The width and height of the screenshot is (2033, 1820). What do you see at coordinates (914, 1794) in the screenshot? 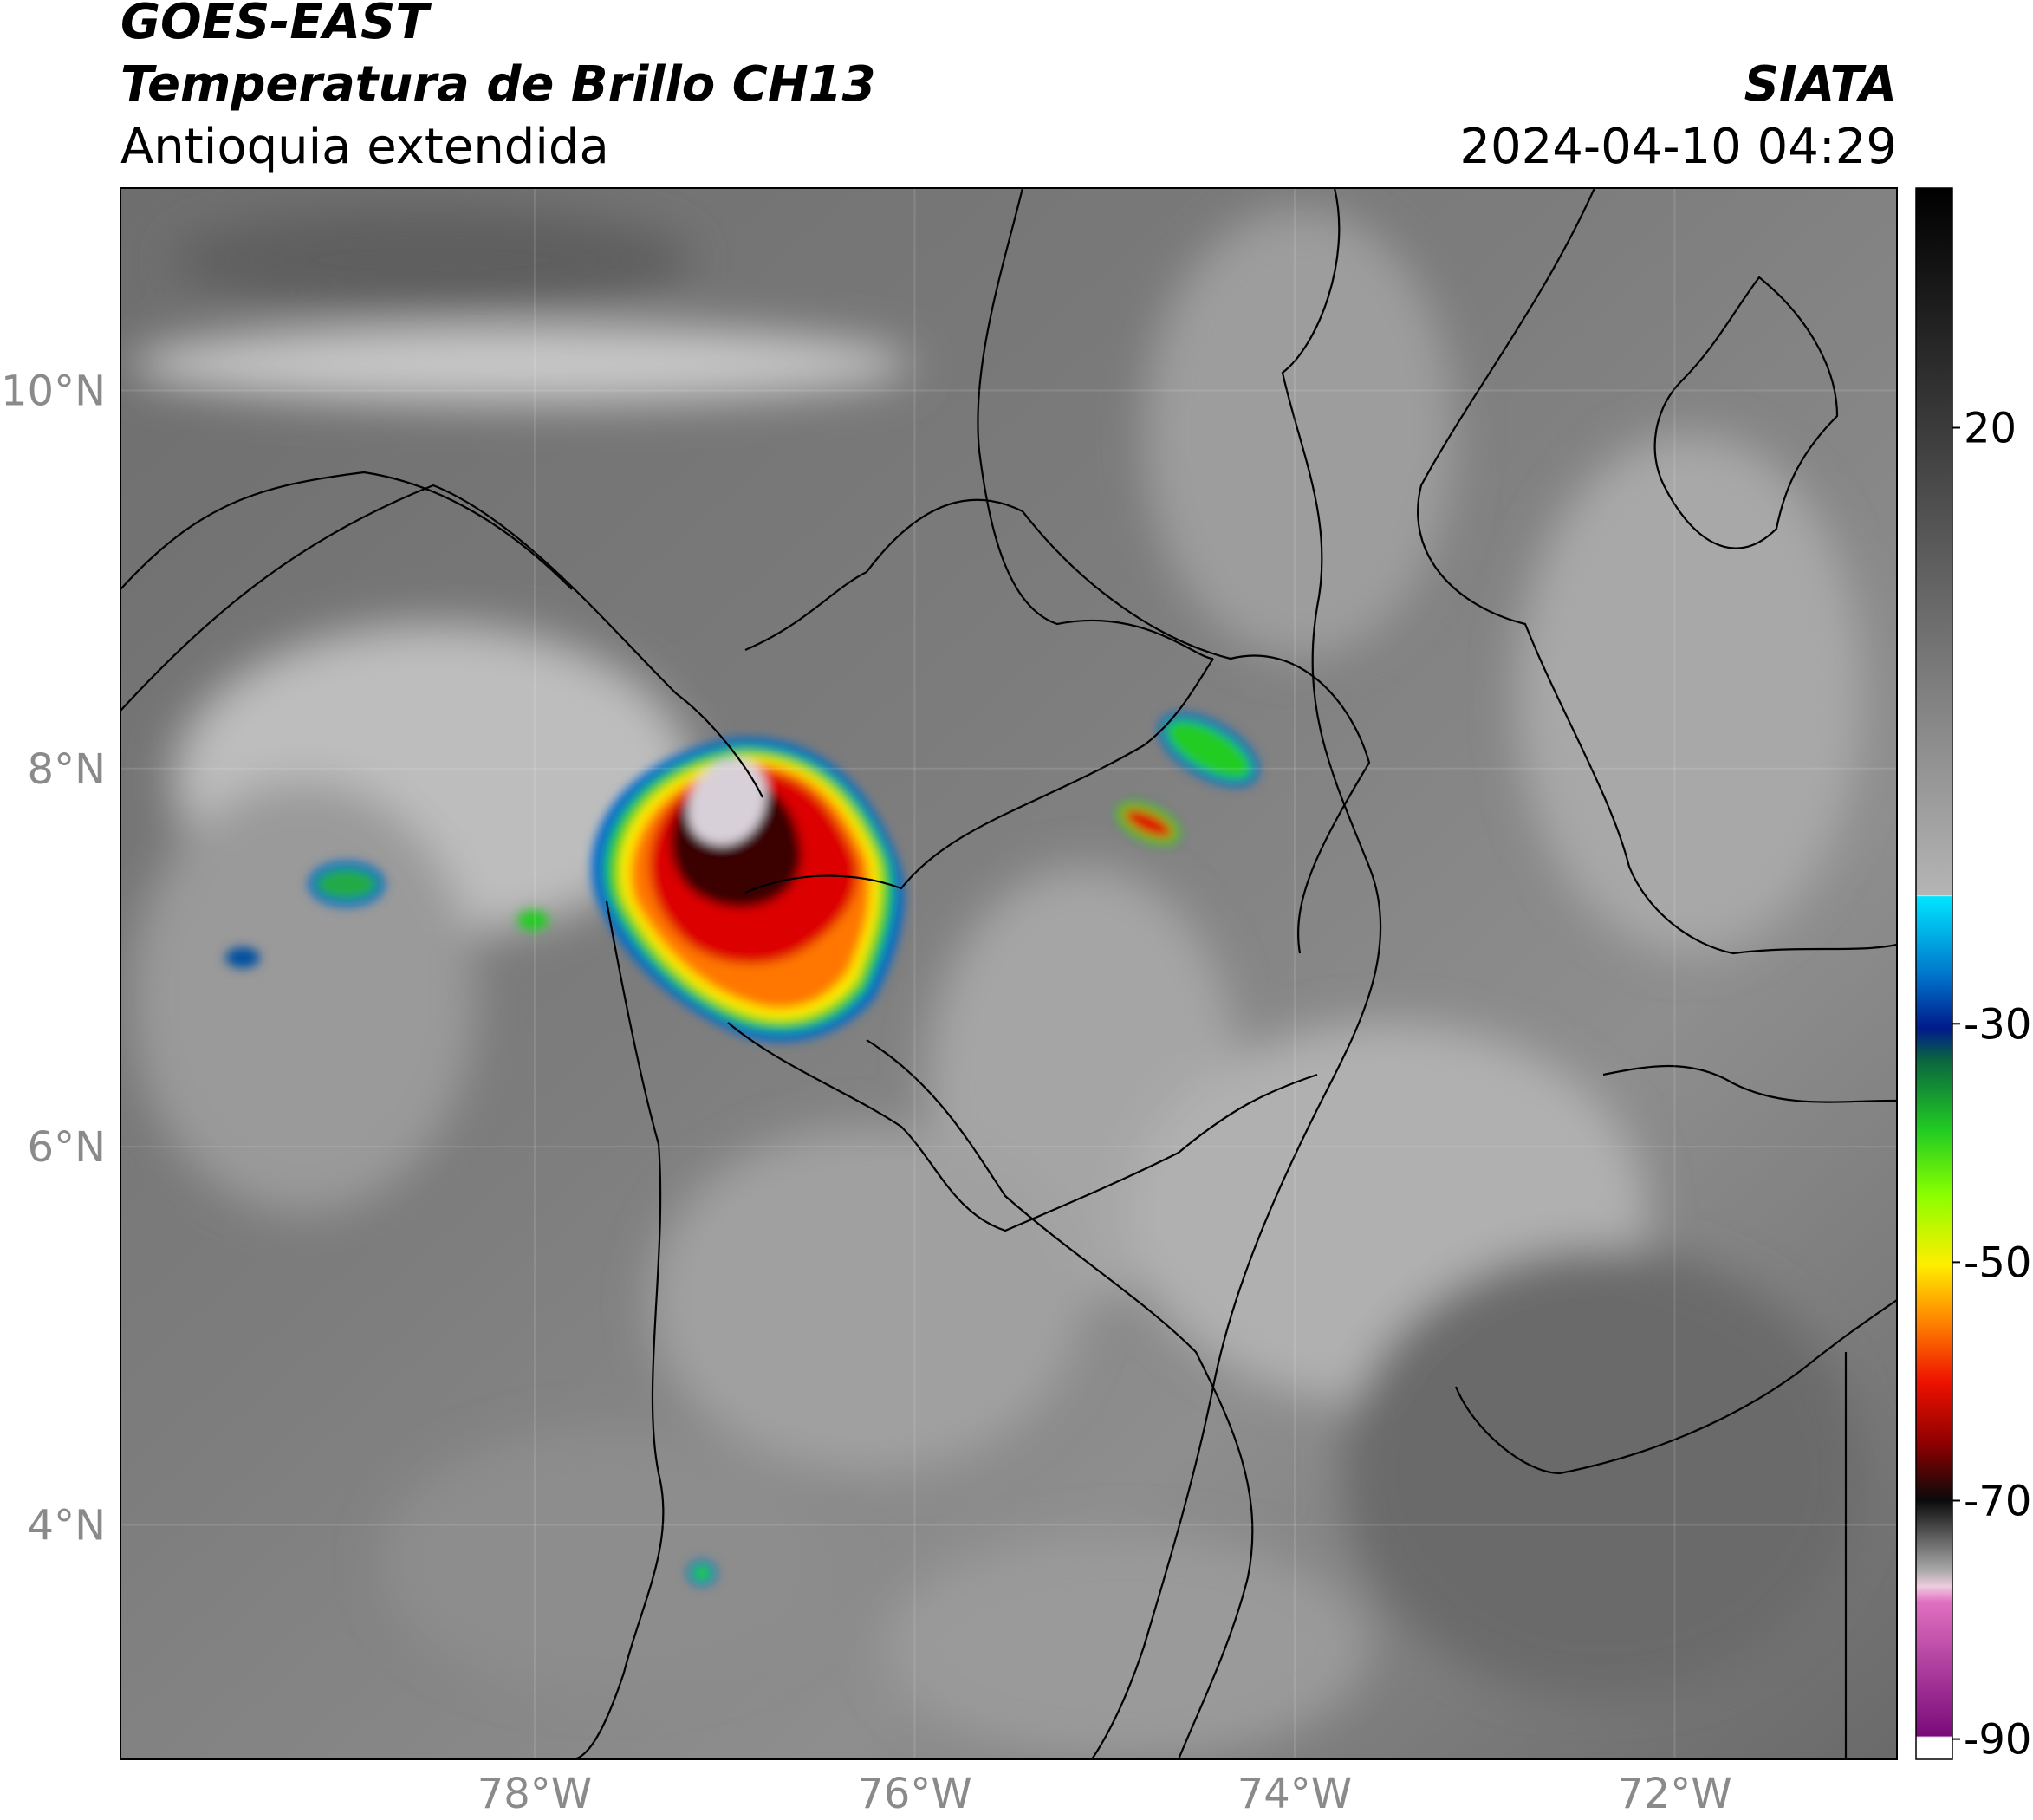
I see `x-tick-label: 76°W` at bounding box center [914, 1794].